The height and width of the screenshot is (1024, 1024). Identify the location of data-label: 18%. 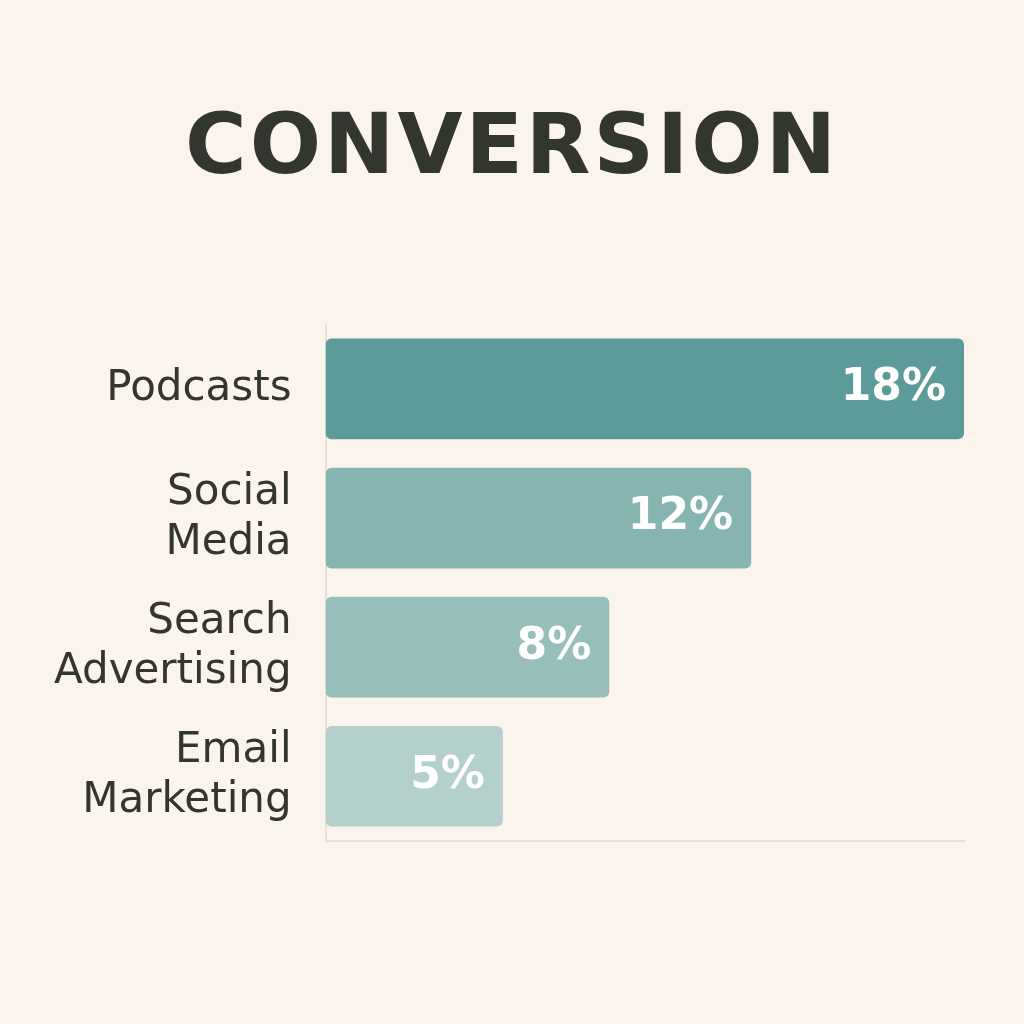
(893, 385).